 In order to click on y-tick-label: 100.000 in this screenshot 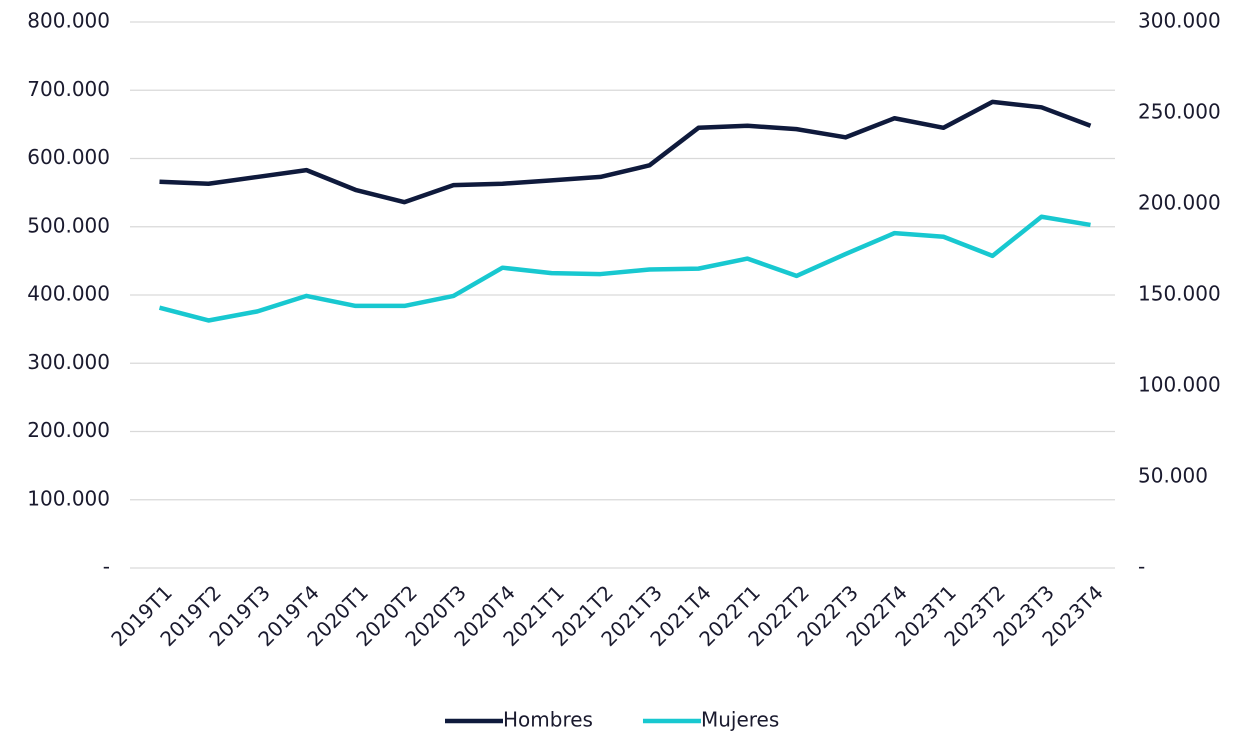, I will do `click(68, 498)`.